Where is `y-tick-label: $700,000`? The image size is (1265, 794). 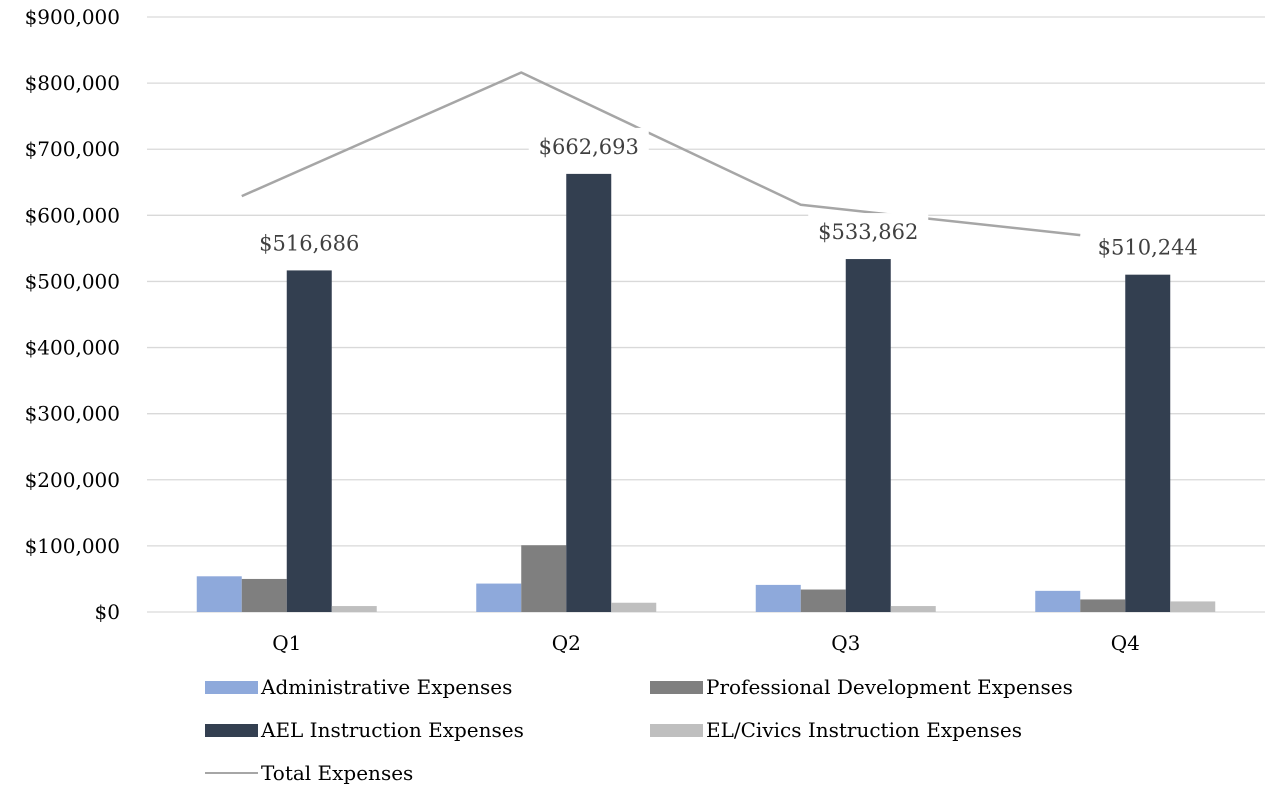
y-tick-label: $700,000 is located at coordinates (72, 149).